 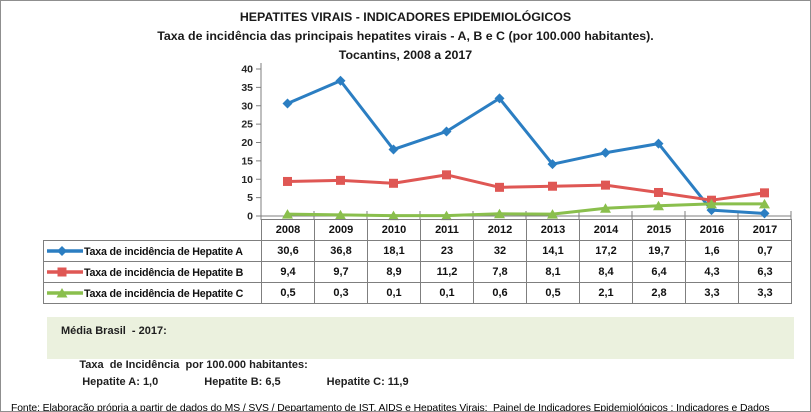 What do you see at coordinates (447, 272) in the screenshot?
I see `value-cell: 11,2` at bounding box center [447, 272].